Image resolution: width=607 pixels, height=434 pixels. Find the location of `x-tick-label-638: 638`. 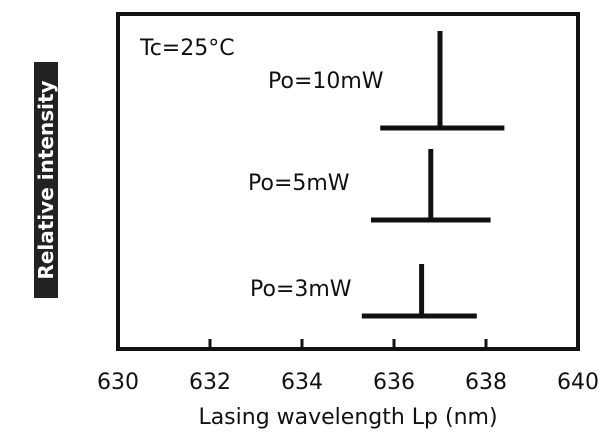

x-tick-label-638: 638 is located at coordinates (486, 382).